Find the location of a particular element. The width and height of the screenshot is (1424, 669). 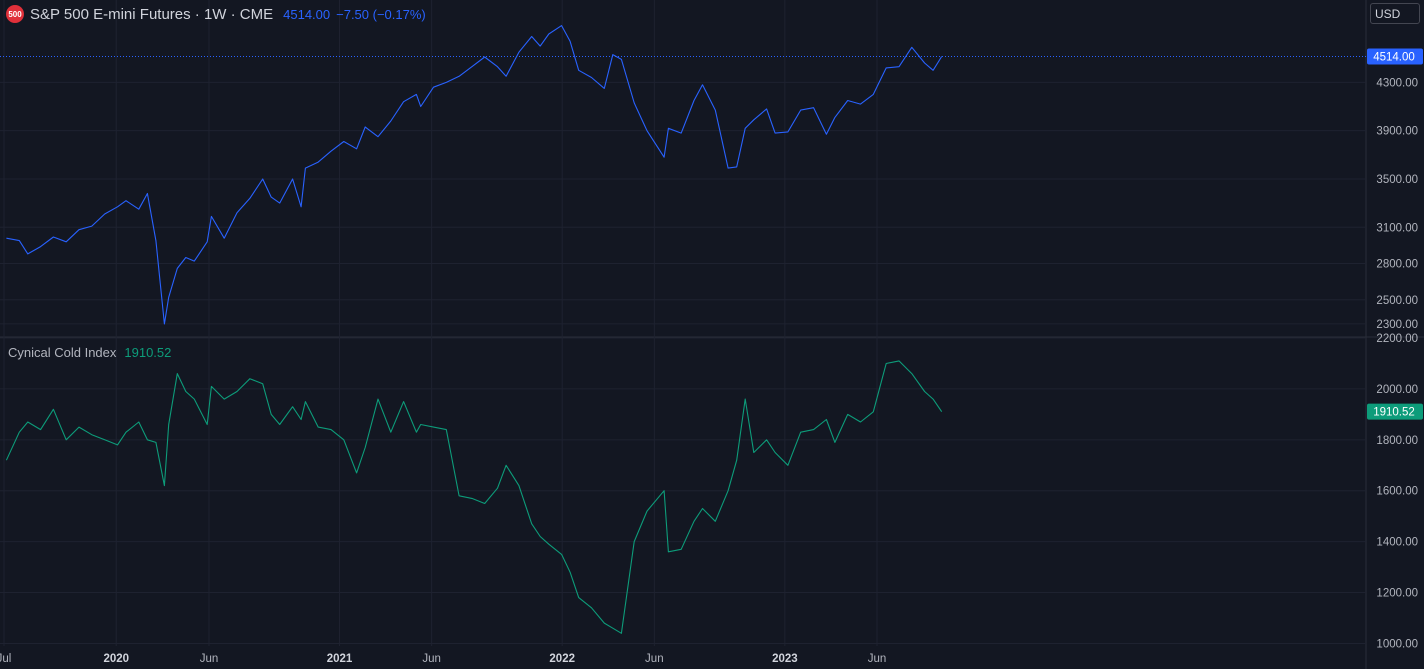

indicator-legend: Cynical Cold Index 1910.52 is located at coordinates (89, 352).